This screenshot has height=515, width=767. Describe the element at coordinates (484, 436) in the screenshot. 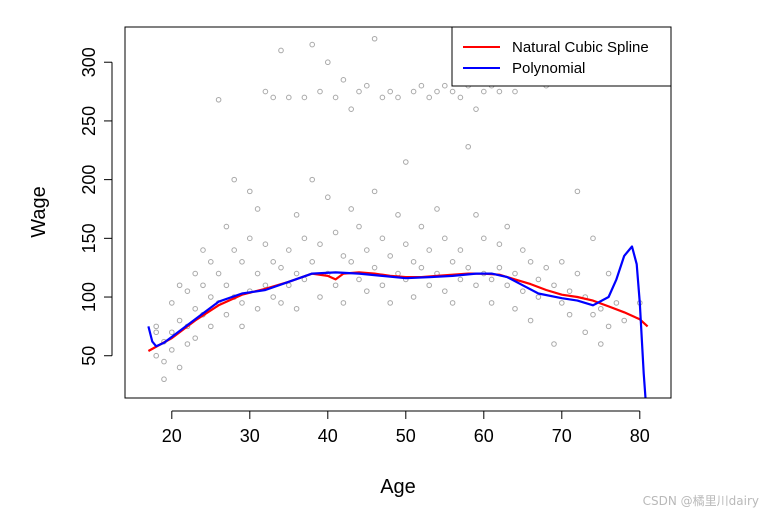

I see `x-tick-label: 60` at that location.